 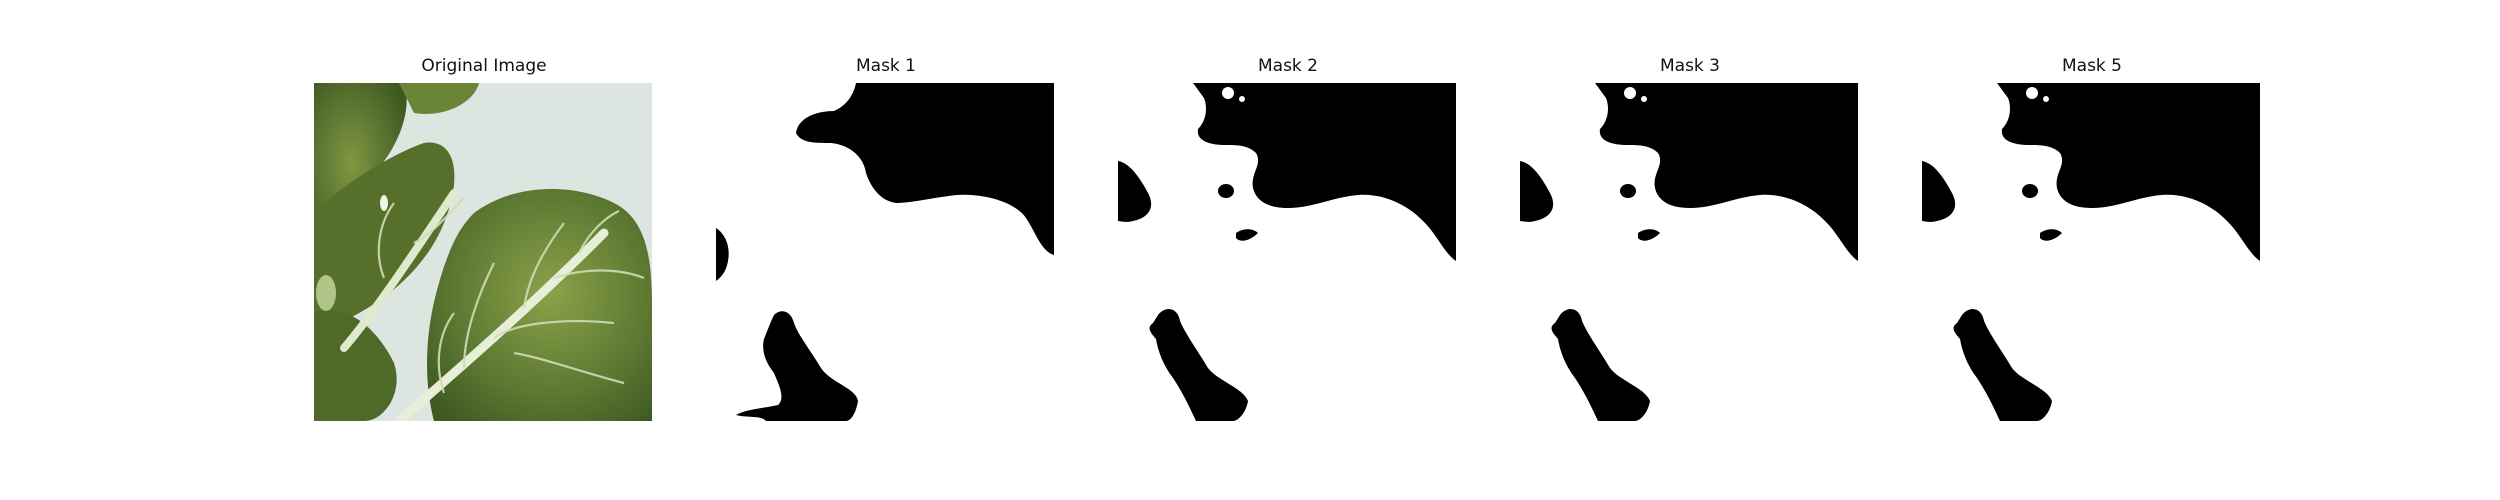 What do you see at coordinates (484, 66) in the screenshot?
I see `panel-title: Original Image` at bounding box center [484, 66].